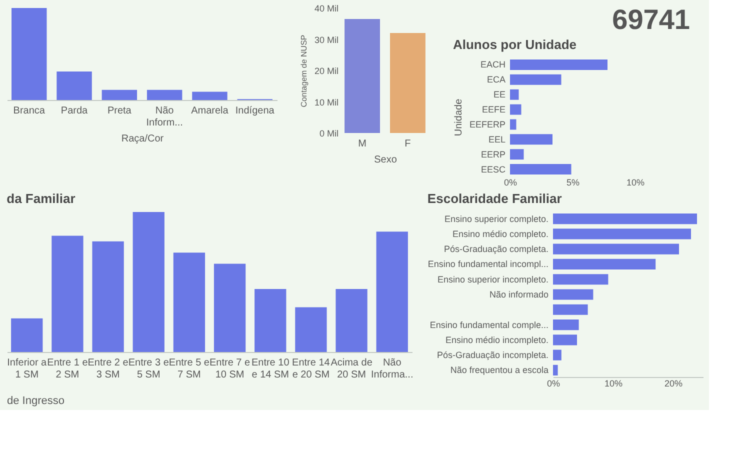  Describe the element at coordinates (492, 355) in the screenshot. I see `y-tick-label: Pós-Graduação incompleta.` at that location.